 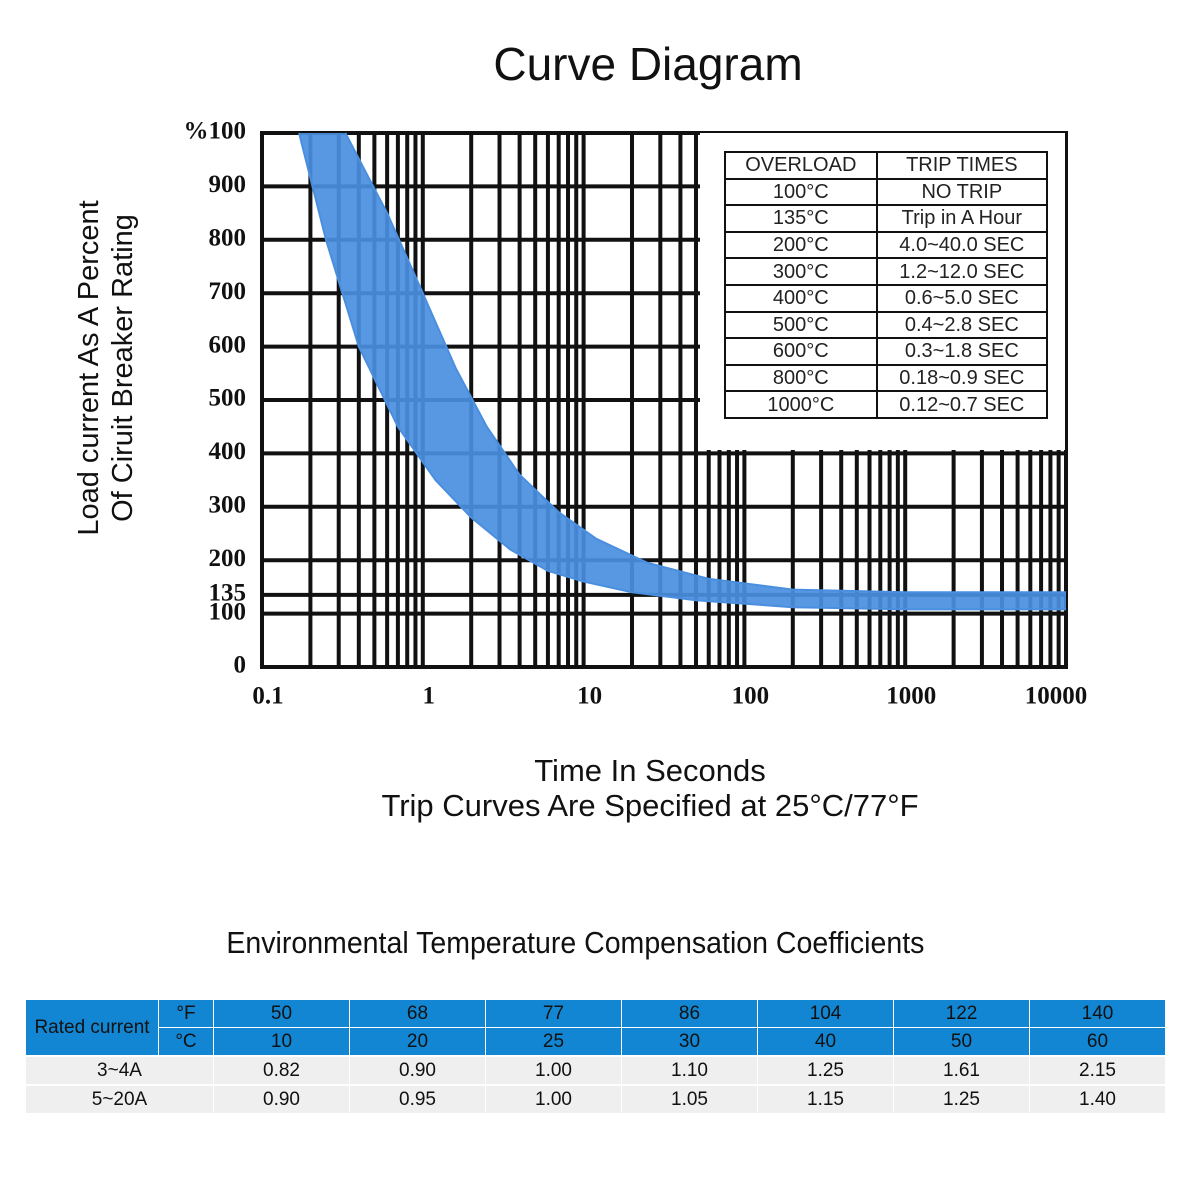 I want to click on trip-table-row: 600°C 0.3~1.8 SEC, so click(x=886, y=351).